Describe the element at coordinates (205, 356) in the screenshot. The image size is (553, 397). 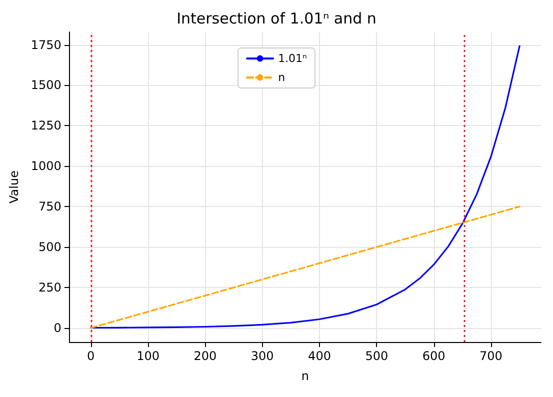
I see `x-tick-label: 200` at that location.